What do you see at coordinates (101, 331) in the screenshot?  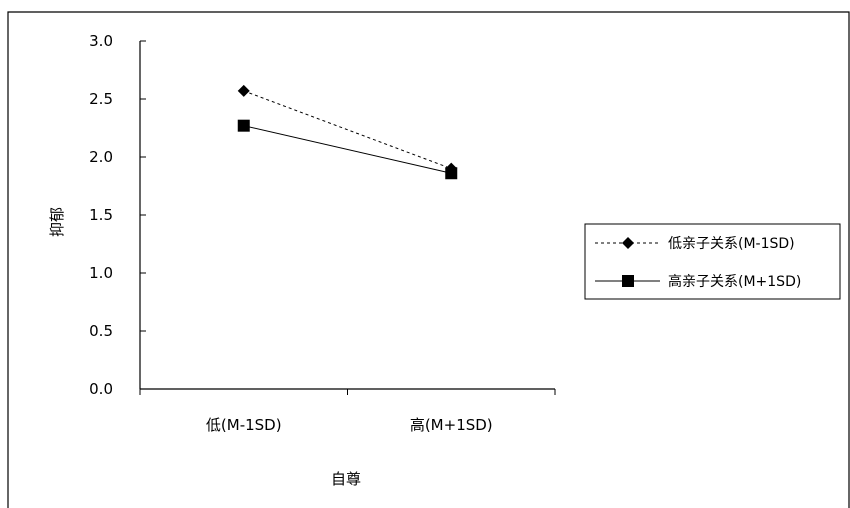 I see `y-tick-label: 0.5` at bounding box center [101, 331].